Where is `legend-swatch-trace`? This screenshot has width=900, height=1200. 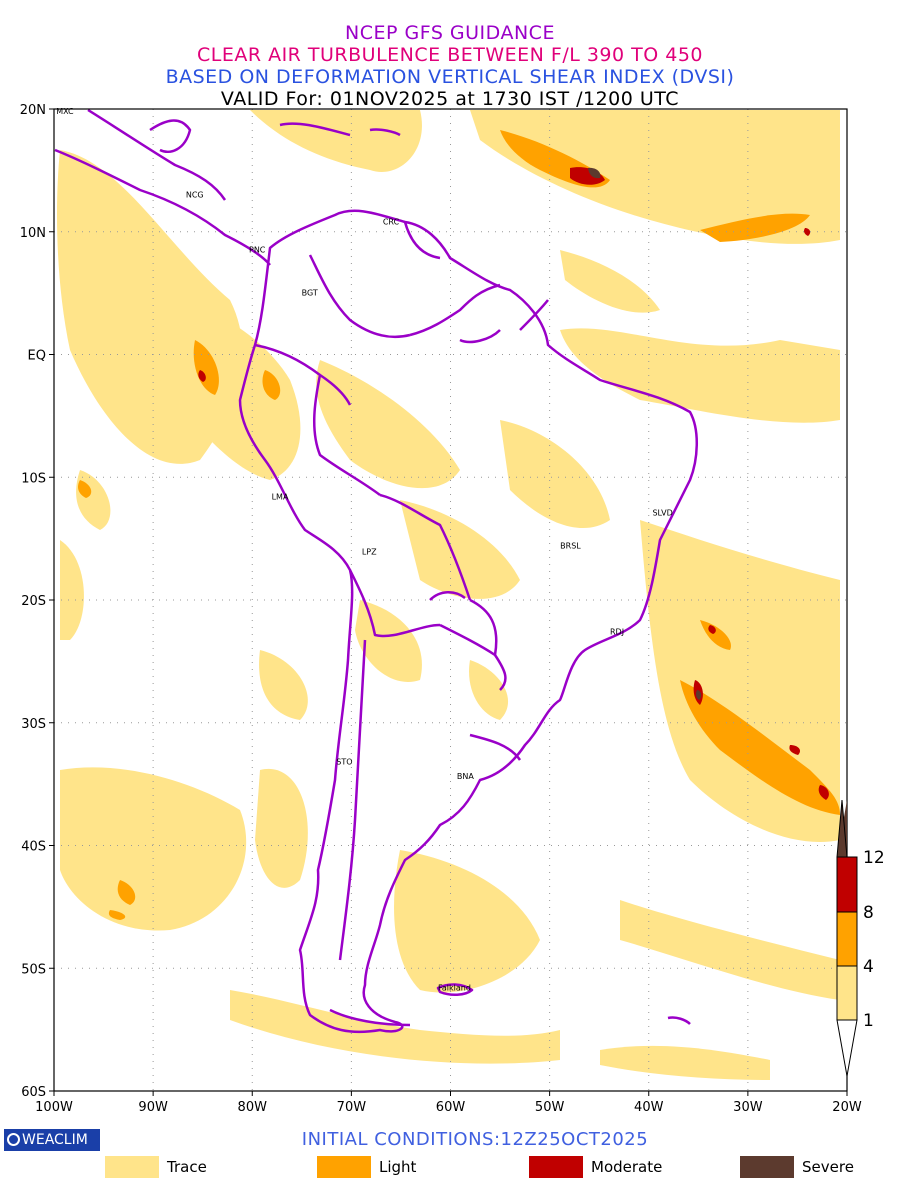 legend-swatch-trace is located at coordinates (132, 1167).